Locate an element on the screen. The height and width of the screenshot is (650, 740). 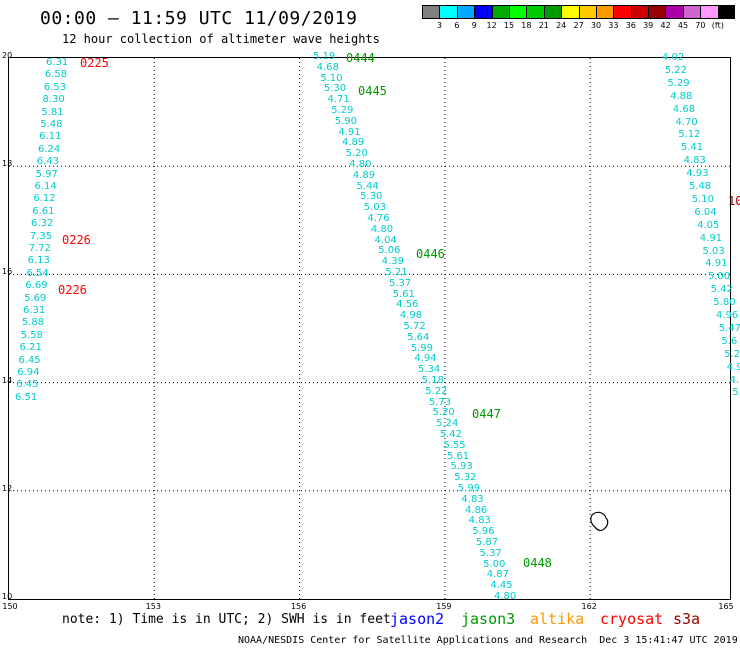
color-legend: 3 6 9 12 15 18 21 24 27 30 33 36 39 42 45 70 (ft) is located at coordinates (579, 19).